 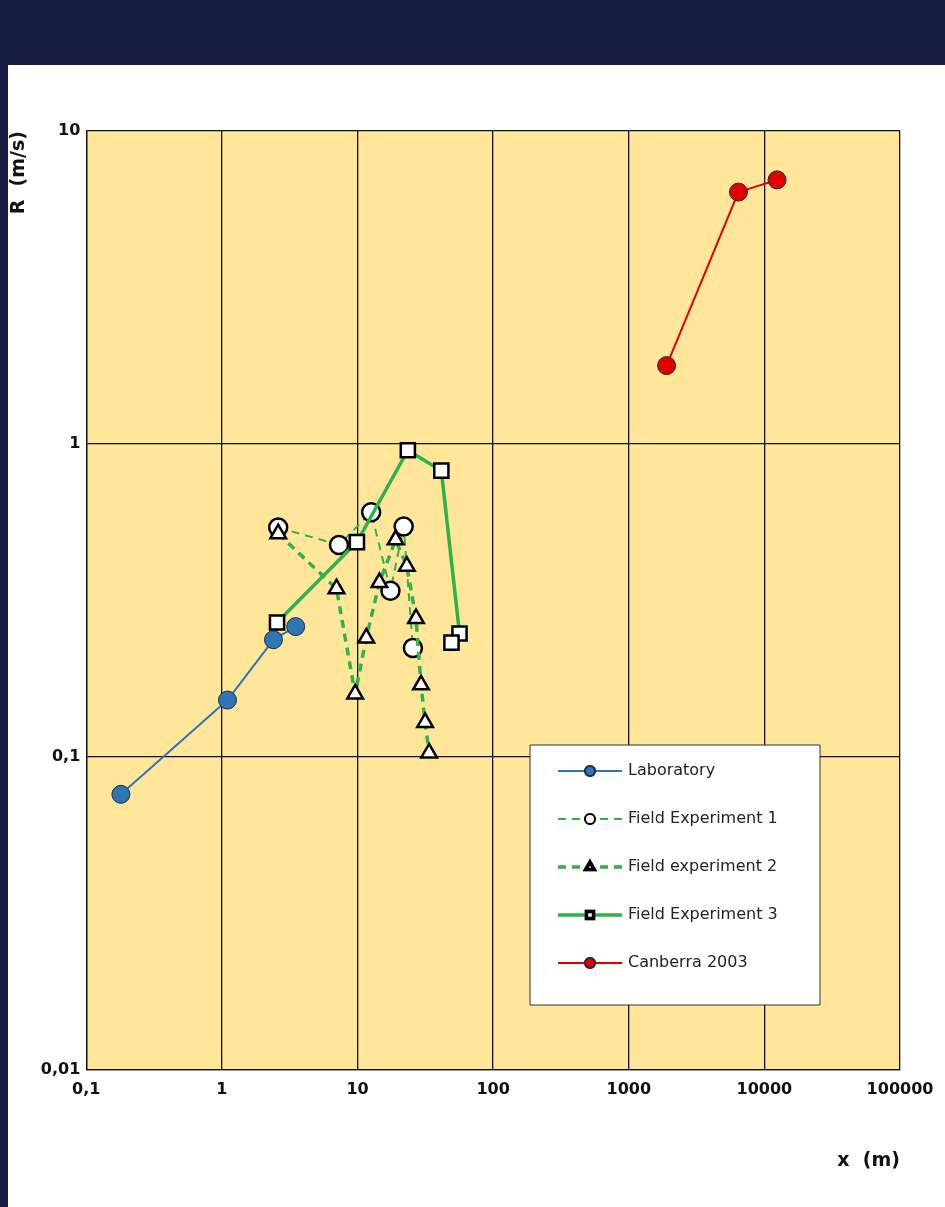 I want to click on y-tick-label: 10, so click(x=69, y=130).